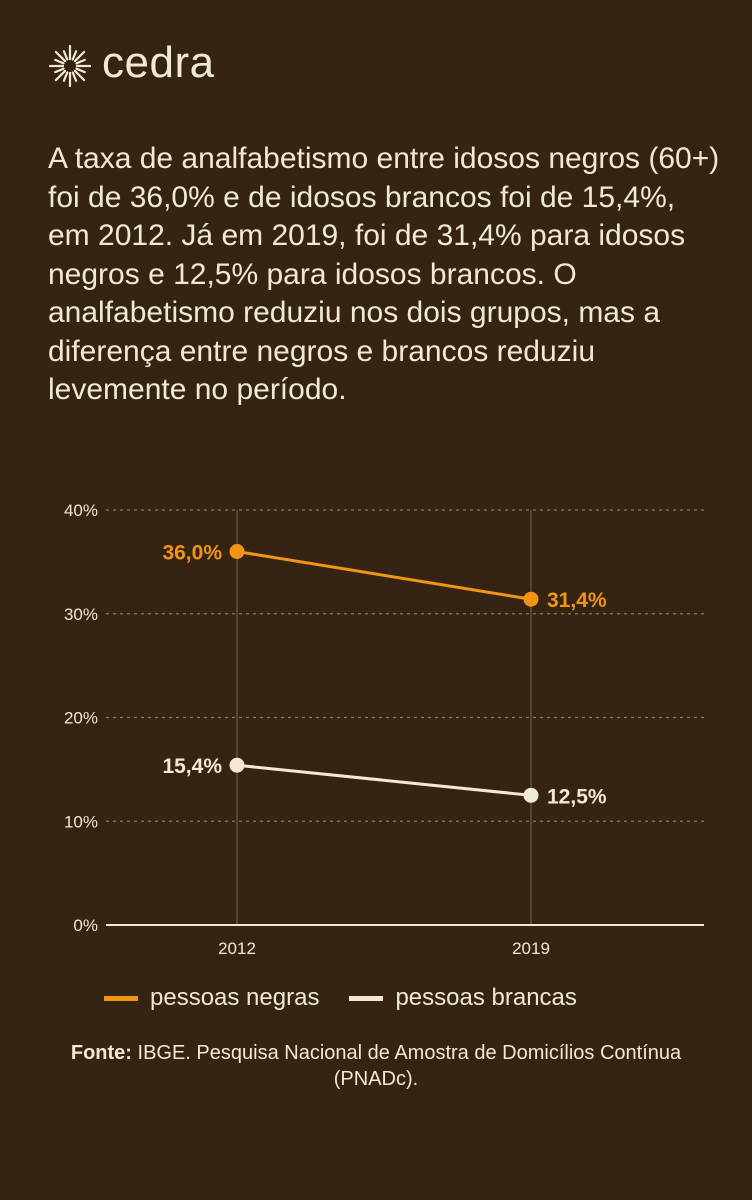  Describe the element at coordinates (81, 821) in the screenshot. I see `y-tick-label: 10%` at that location.